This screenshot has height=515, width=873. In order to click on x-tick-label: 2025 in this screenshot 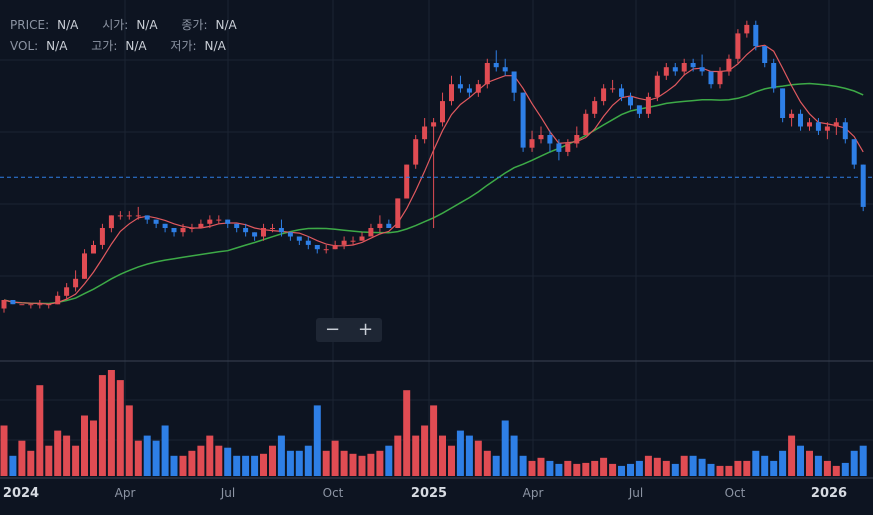, I will do `click(429, 493)`.